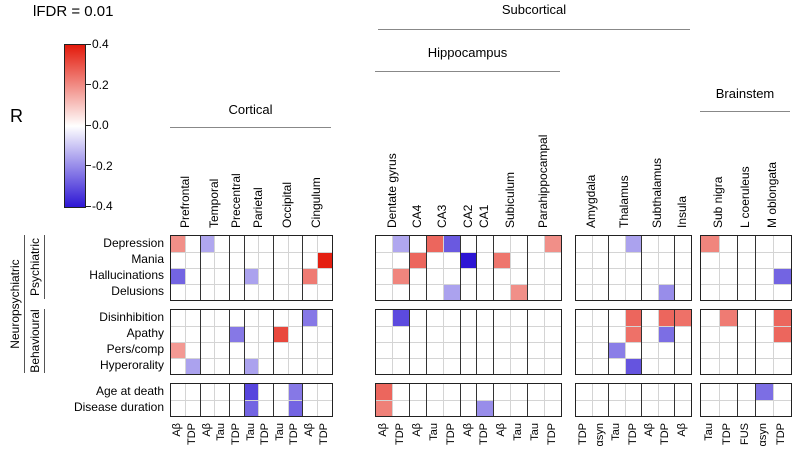  Describe the element at coordinates (468, 400) in the screenshot. I see `heatmap-grid-block1-rowgroup2` at that location.